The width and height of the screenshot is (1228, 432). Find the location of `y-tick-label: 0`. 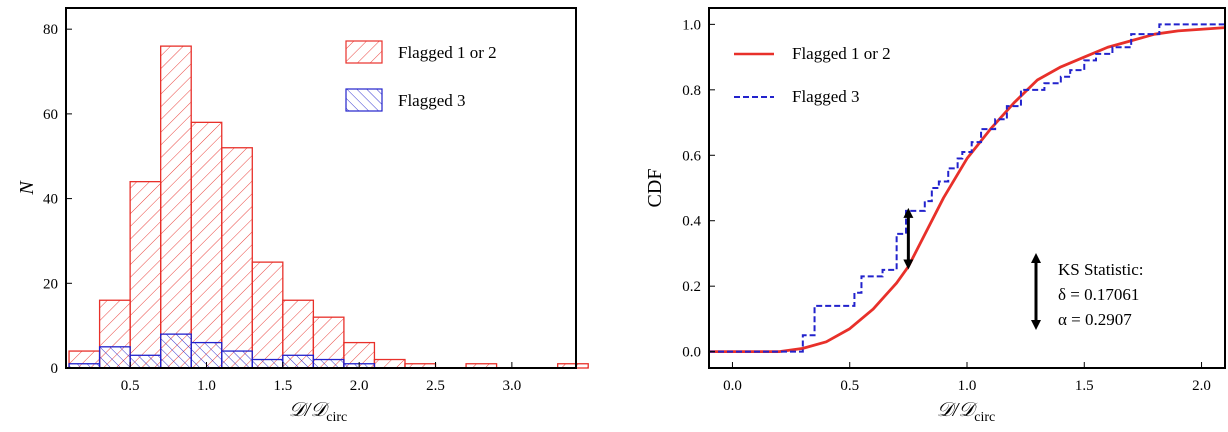

y-tick-label: 0 is located at coordinates (55, 369).